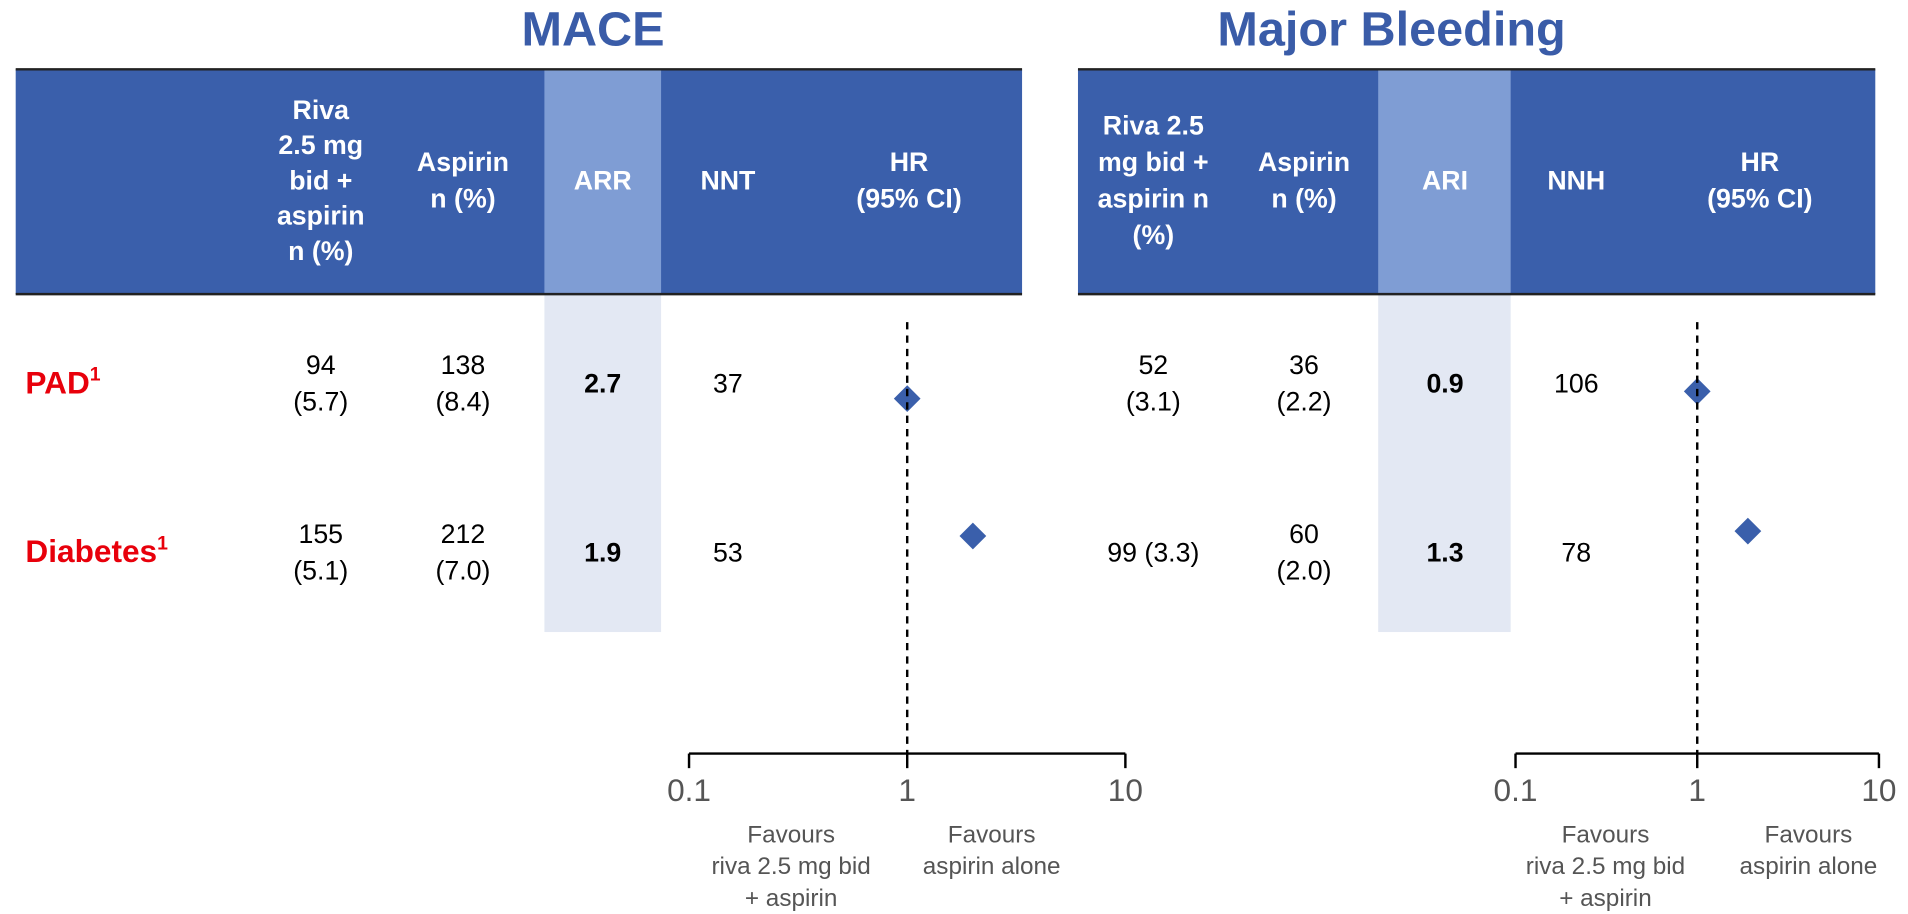 This screenshot has height=914, width=1908. Describe the element at coordinates (592, 30) in the screenshot. I see `panel-title: MACE` at that location.